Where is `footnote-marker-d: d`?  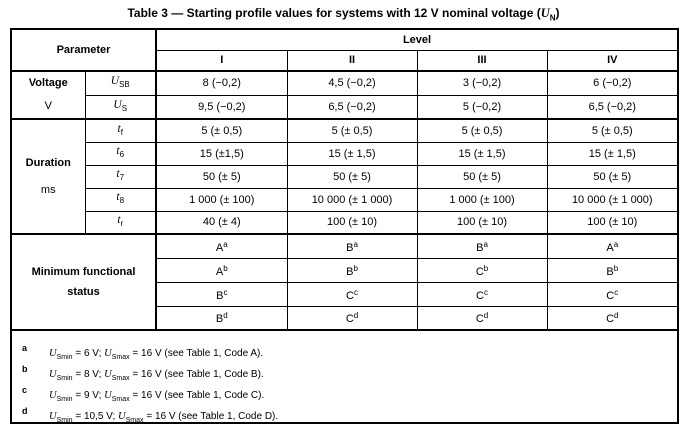 footnote-marker-d: d is located at coordinates (25, 411).